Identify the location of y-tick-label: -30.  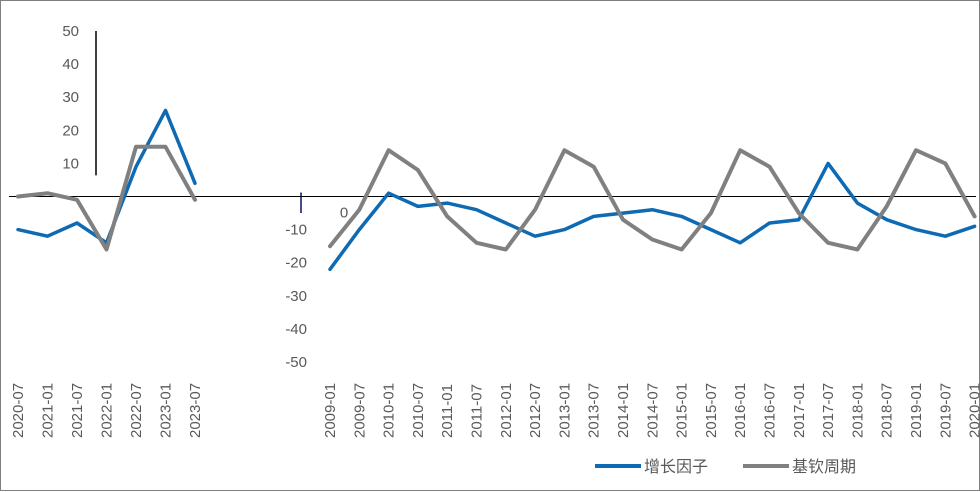
(296, 296).